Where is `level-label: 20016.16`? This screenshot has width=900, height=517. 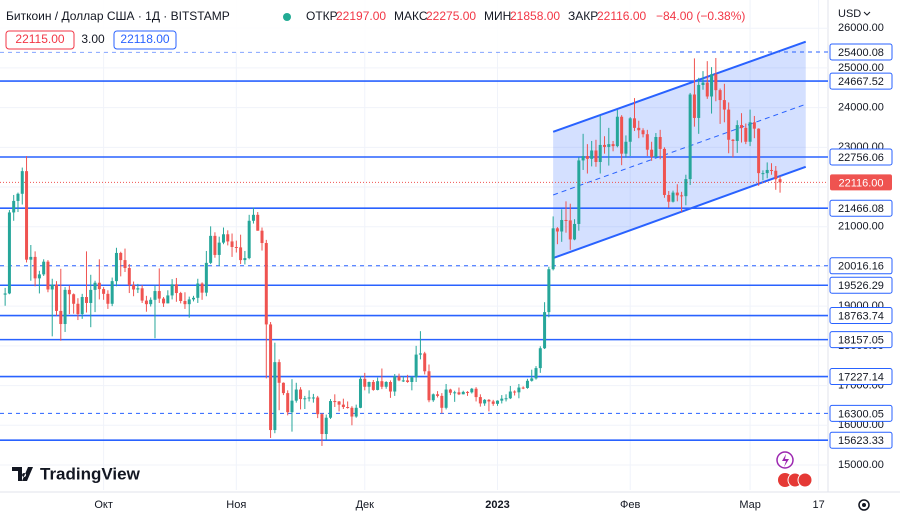
level-label: 20016.16 is located at coordinates (861, 267).